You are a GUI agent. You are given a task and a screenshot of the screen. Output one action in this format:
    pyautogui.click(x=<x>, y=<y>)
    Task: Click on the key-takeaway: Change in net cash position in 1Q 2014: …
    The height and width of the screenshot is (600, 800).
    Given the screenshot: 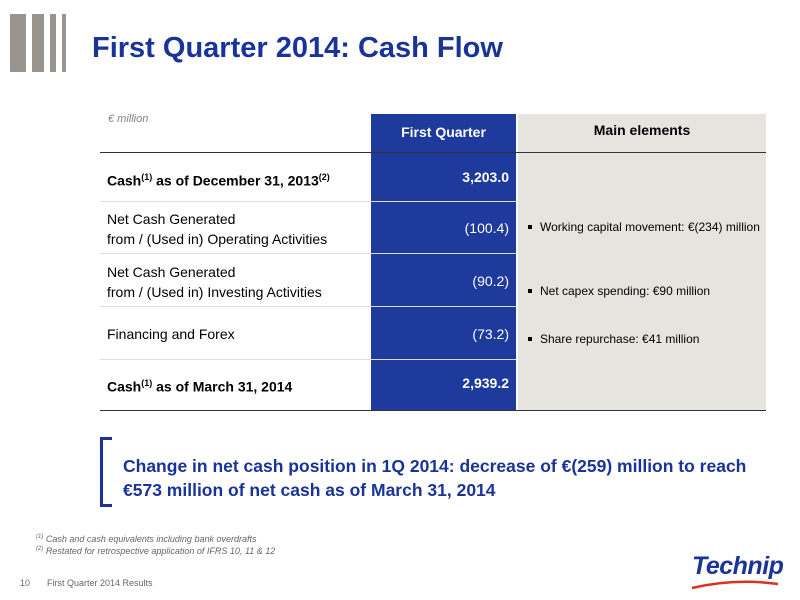 What is the action you would take?
    pyautogui.click(x=435, y=478)
    